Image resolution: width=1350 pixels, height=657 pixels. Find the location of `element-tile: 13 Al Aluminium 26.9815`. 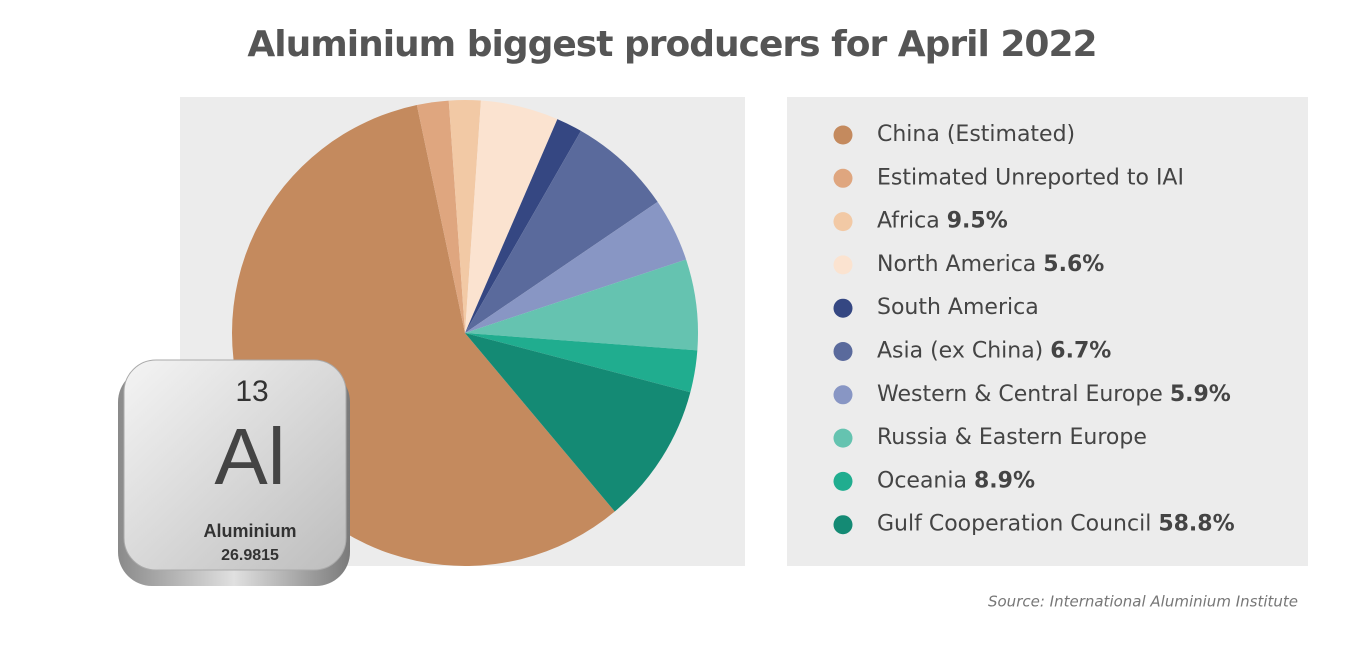

element-tile: 13 Al Aluminium 26.9815 is located at coordinates (234, 472).